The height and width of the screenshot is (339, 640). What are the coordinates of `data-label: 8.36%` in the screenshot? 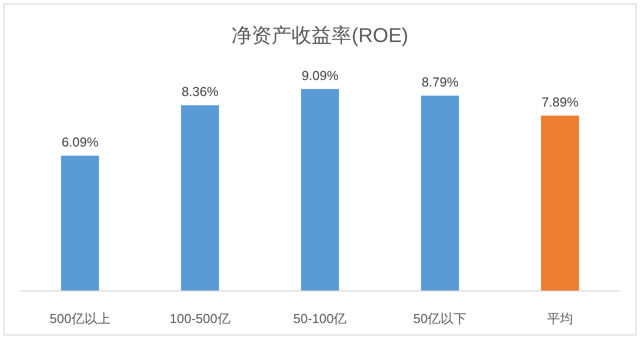 It's located at (200, 92).